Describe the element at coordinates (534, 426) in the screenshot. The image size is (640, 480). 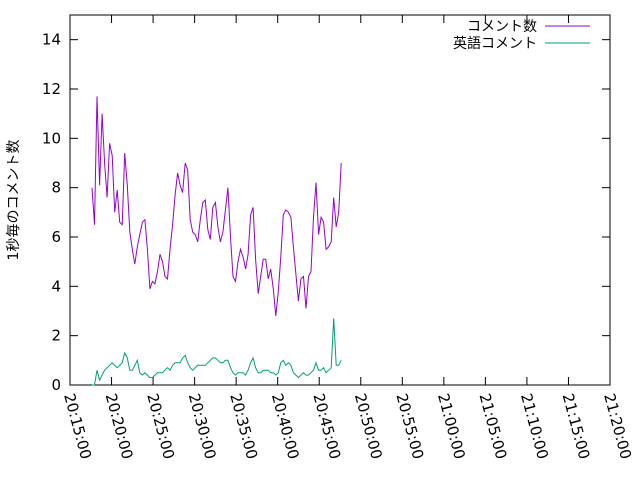
I see `x-tick-label: 21:10:00` at that location.